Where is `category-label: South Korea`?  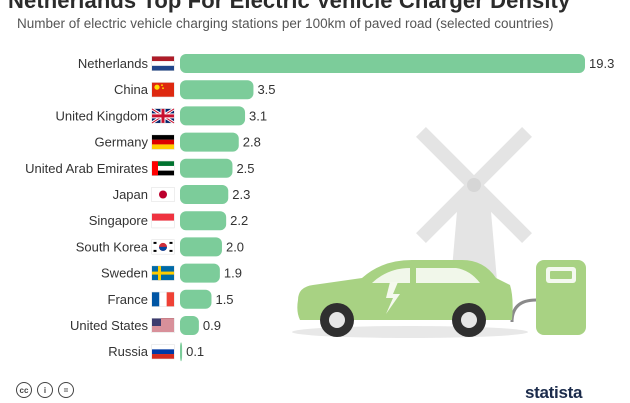 category-label: South Korea is located at coordinates (112, 246).